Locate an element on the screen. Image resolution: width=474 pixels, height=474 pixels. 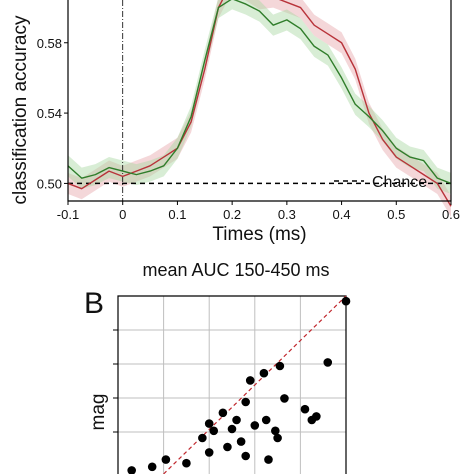
x-tick-label: -0.1 is located at coordinates (68, 214).